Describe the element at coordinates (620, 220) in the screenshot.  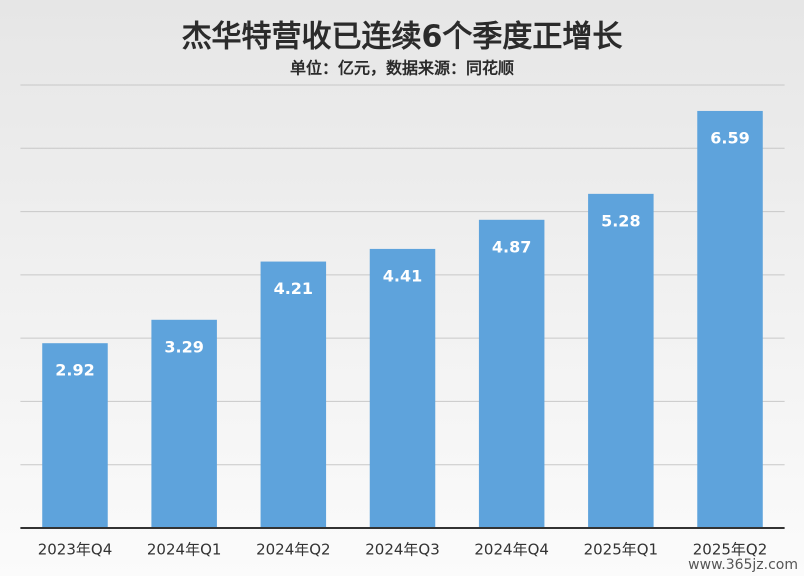
I see `value-label: 5.28` at that location.